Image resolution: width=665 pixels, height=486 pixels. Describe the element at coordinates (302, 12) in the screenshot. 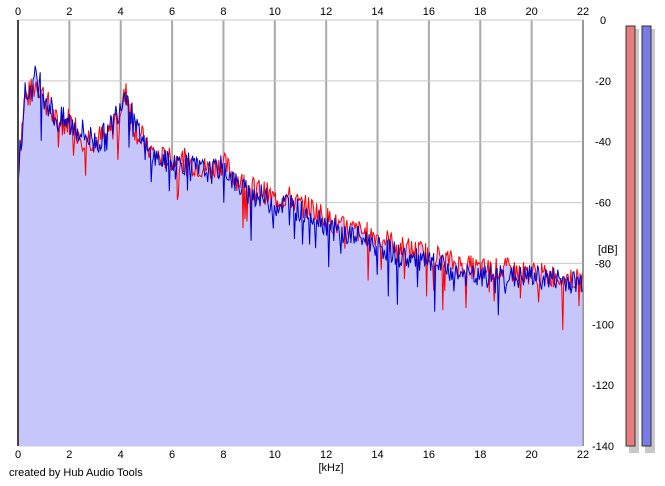

I see `x-axis-top-ticks: 0 2 4 6 8 10 12 14 16 18 20 22` at that location.